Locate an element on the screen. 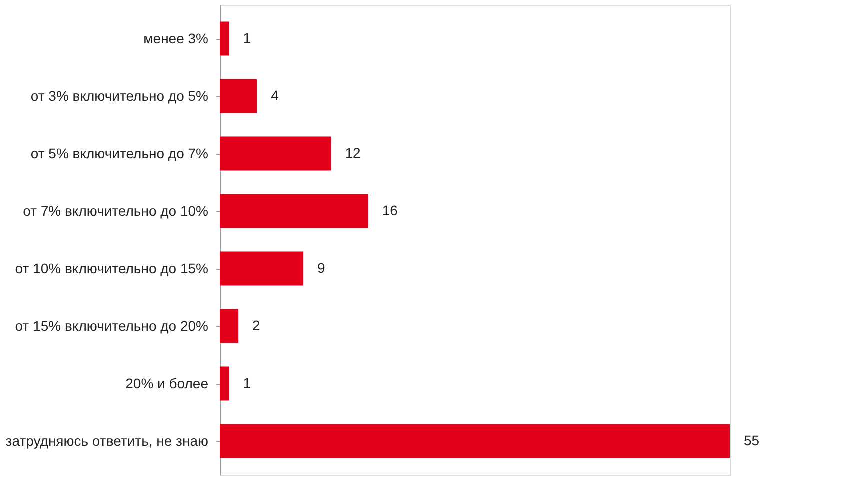  y-tick-label: от 5% включительно до 7% is located at coordinates (119, 153).